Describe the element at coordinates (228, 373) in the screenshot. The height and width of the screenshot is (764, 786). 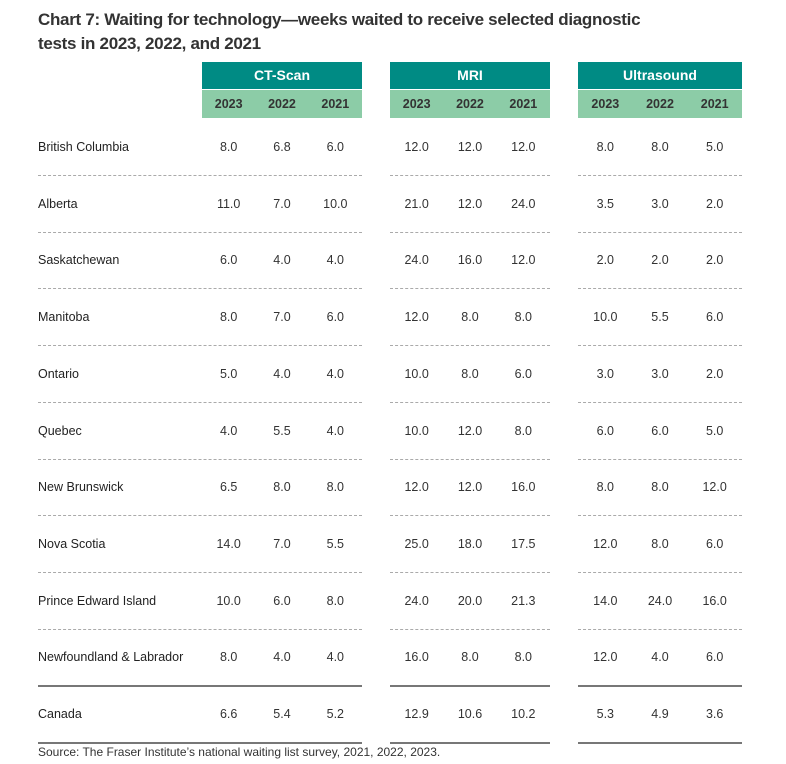
I see `data-cell: 5.0` at that location.